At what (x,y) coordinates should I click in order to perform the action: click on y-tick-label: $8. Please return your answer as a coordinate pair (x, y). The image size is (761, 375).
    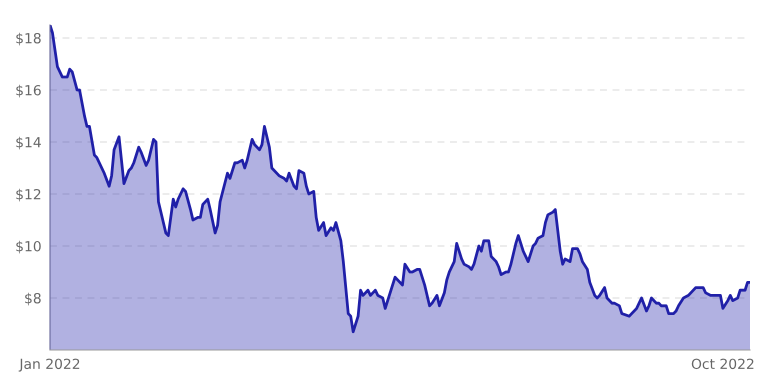
    Looking at the image, I should click on (33, 299).